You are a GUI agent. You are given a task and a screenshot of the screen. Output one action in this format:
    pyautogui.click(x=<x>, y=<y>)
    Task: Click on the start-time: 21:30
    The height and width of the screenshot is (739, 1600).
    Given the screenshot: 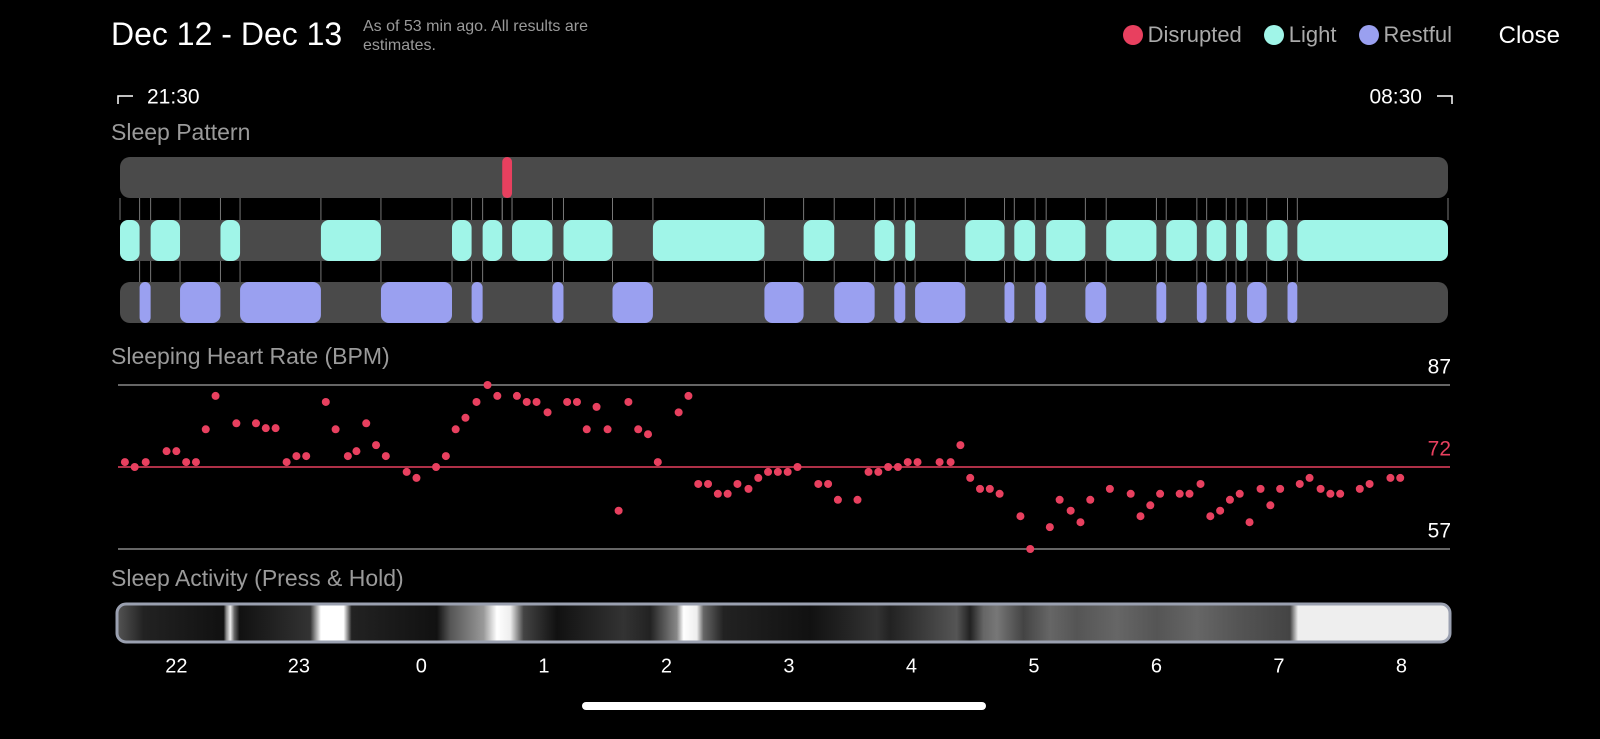 What is the action you would take?
    pyautogui.click(x=173, y=97)
    